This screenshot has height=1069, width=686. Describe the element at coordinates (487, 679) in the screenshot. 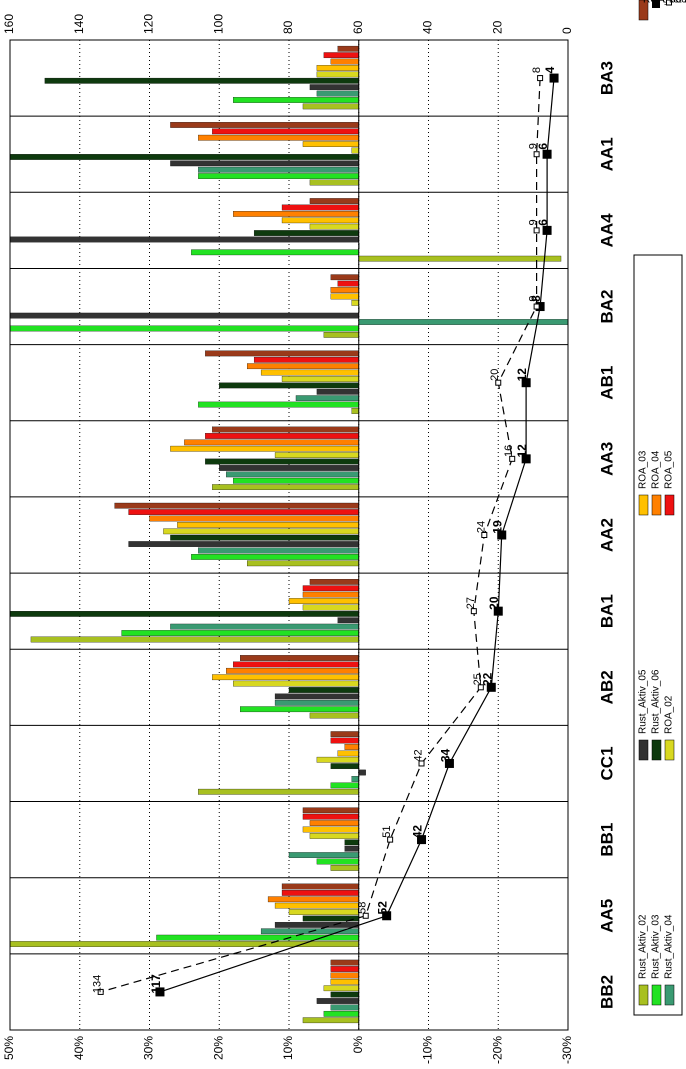

I see `data-label: 22` at that location.